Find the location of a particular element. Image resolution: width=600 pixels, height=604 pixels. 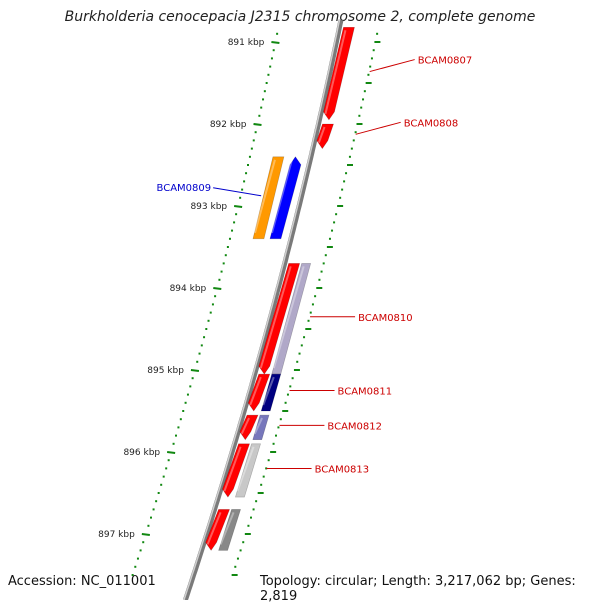

gene-label: BCAM0812 is located at coordinates (354, 426).